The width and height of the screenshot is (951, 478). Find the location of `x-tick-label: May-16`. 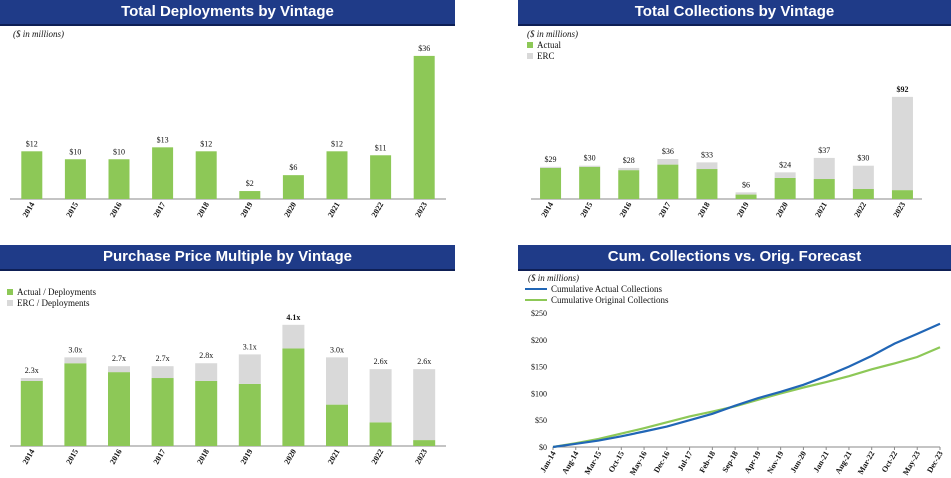

x-tick-label: May-16 is located at coordinates (638, 463).